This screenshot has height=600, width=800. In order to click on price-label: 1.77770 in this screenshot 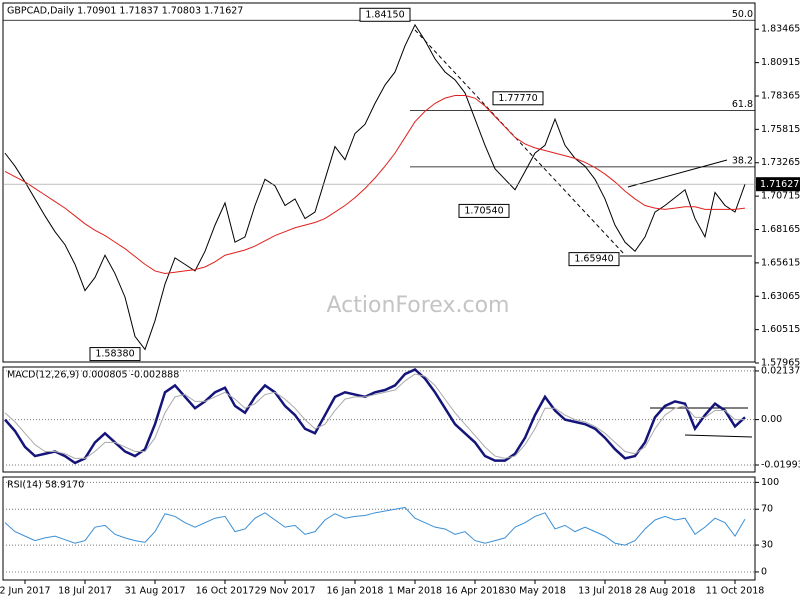, I will do `click(517, 98)`.